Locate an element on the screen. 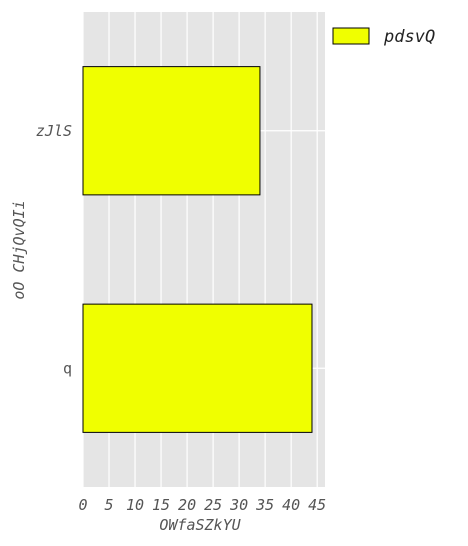 This screenshot has height=546, width=468. x-tick-label: 10 is located at coordinates (135, 505).